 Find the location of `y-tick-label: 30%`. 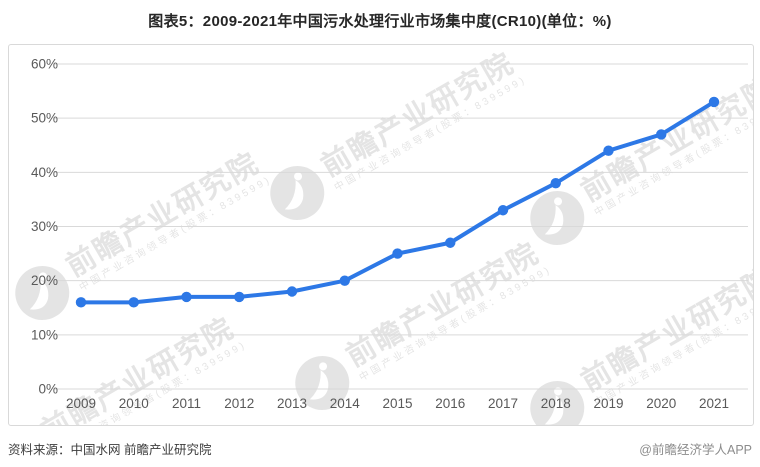

y-tick-label: 30% is located at coordinates (44, 226).